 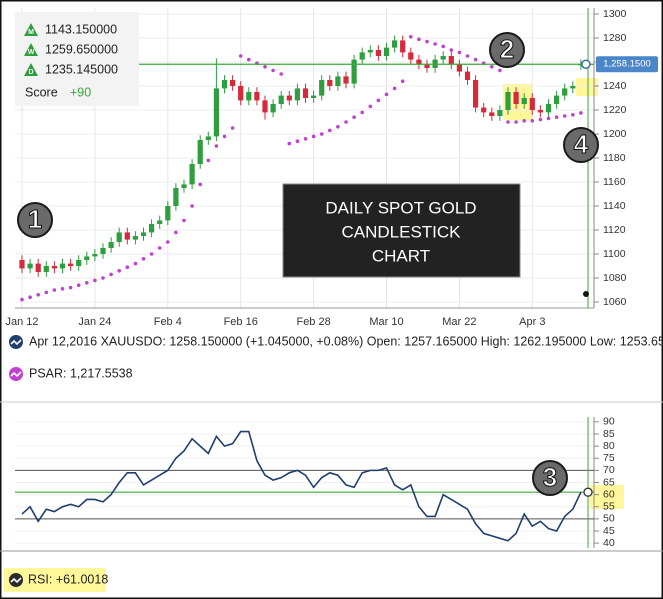 I want to click on last-price-marker, so click(x=586, y=64).